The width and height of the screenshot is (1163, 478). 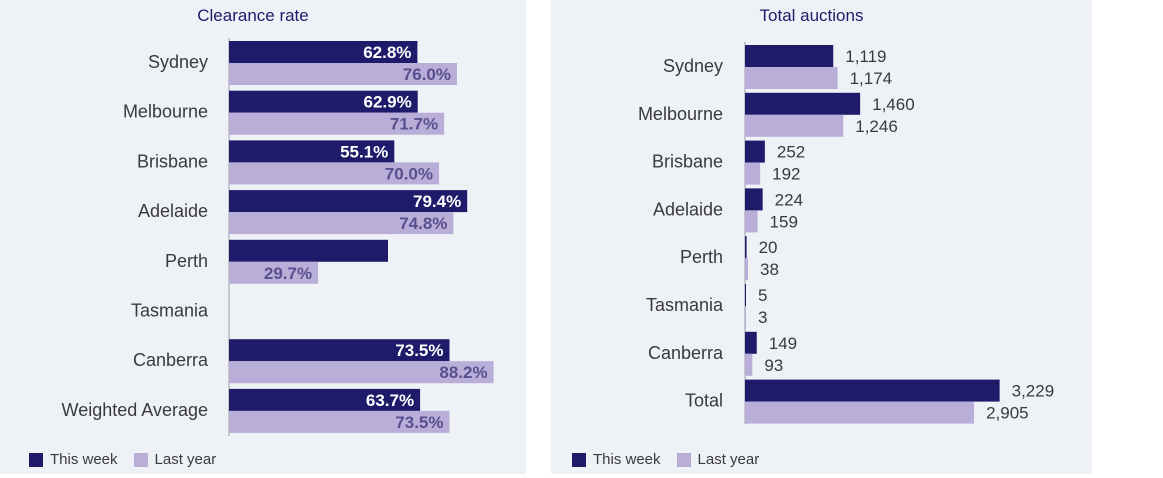 I want to click on data-label-this-week-sydney: 62.8%, so click(x=387, y=52).